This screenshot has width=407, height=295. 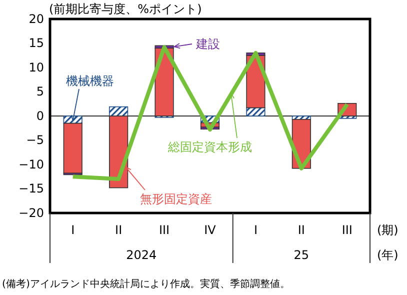 What do you see at coordinates (210, 230) in the screenshot?
I see `x-tick-label: IV` at bounding box center [210, 230].